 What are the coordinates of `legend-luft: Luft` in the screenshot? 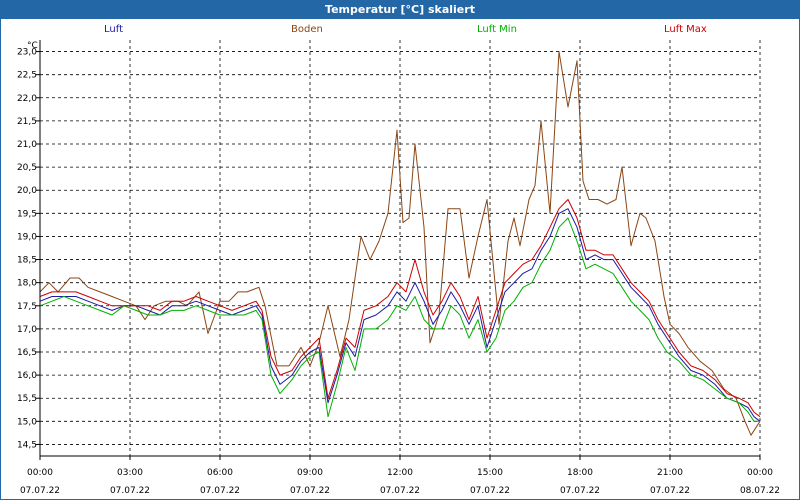 It's located at (113, 29).